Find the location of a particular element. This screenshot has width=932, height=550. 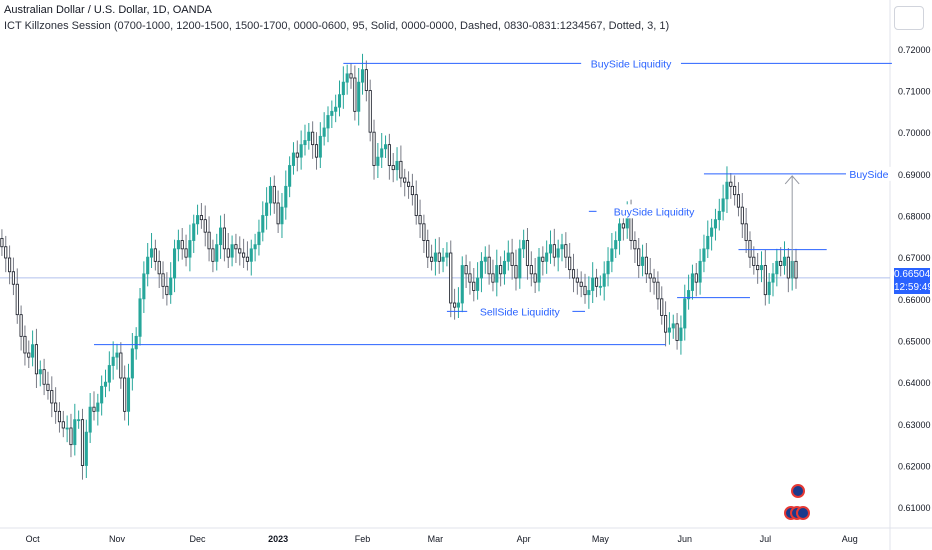

y-tick-label: 0.62000 is located at coordinates (914, 467).